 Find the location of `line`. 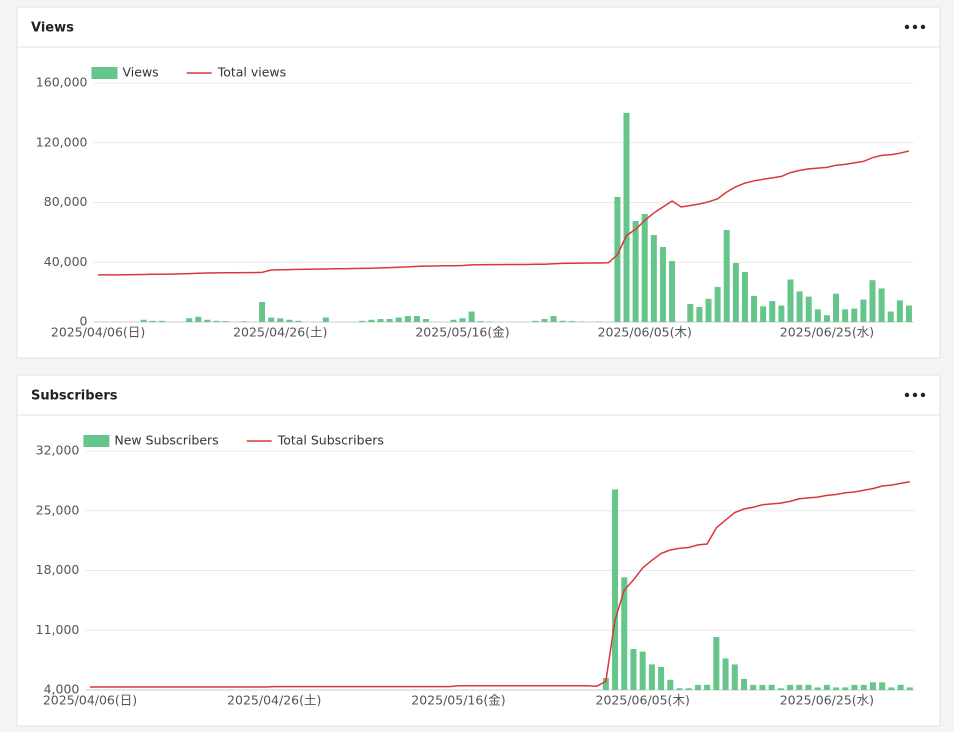

line is located at coordinates (504, 213).